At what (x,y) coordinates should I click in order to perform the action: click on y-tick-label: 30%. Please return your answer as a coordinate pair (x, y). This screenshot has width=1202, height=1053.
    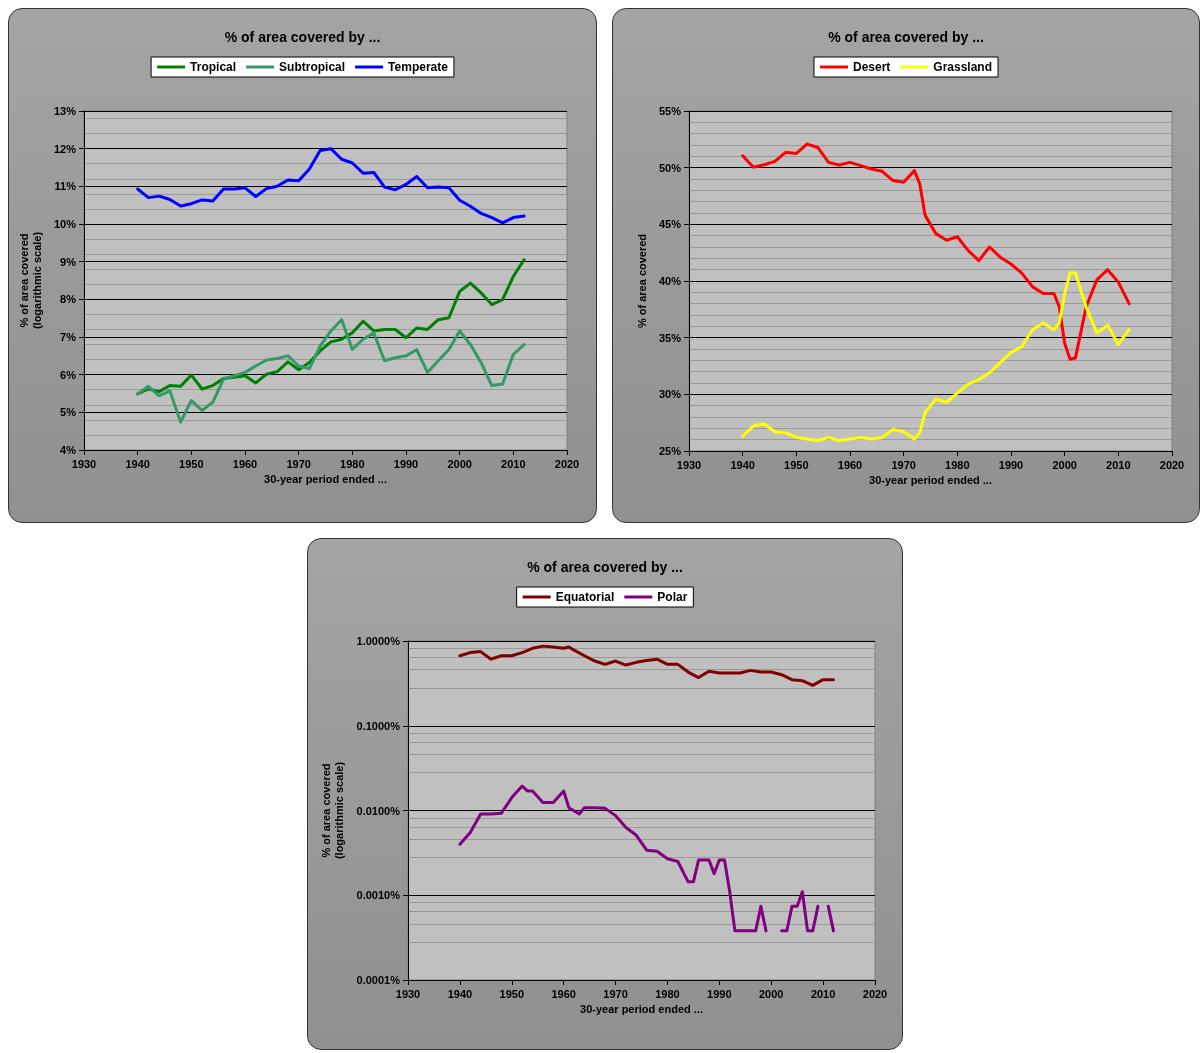
    Looking at the image, I should click on (670, 394).